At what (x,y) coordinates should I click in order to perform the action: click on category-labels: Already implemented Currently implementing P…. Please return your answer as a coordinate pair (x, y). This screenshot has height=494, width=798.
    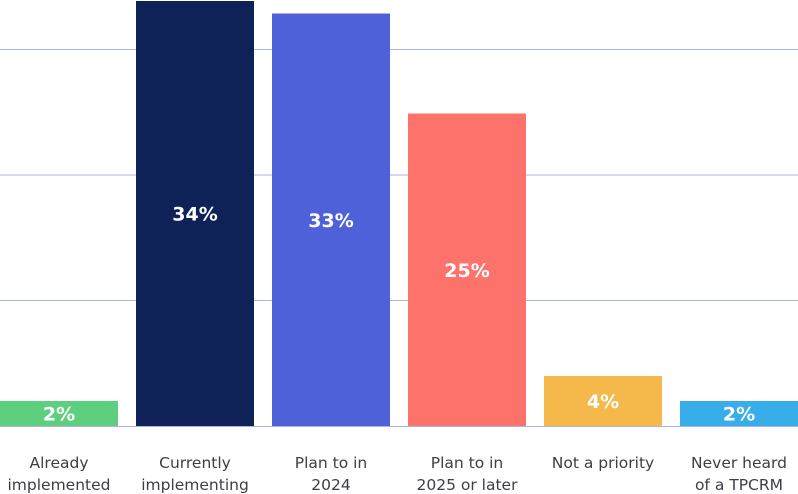
    Looking at the image, I should click on (397, 474).